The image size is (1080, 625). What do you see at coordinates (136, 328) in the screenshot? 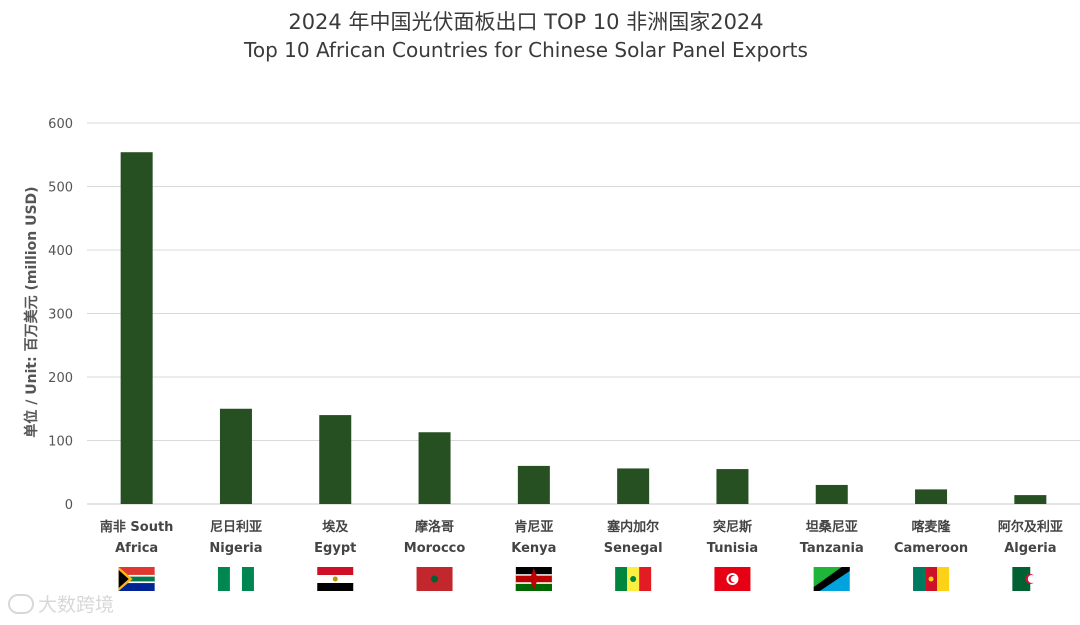
I see `bar-south-africa` at bounding box center [136, 328].